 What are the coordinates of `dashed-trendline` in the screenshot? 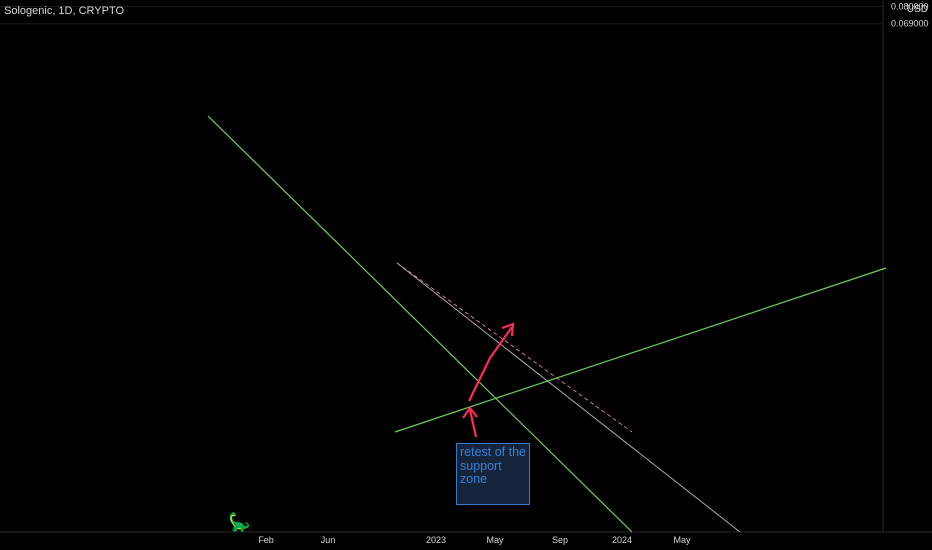 It's located at (514, 347).